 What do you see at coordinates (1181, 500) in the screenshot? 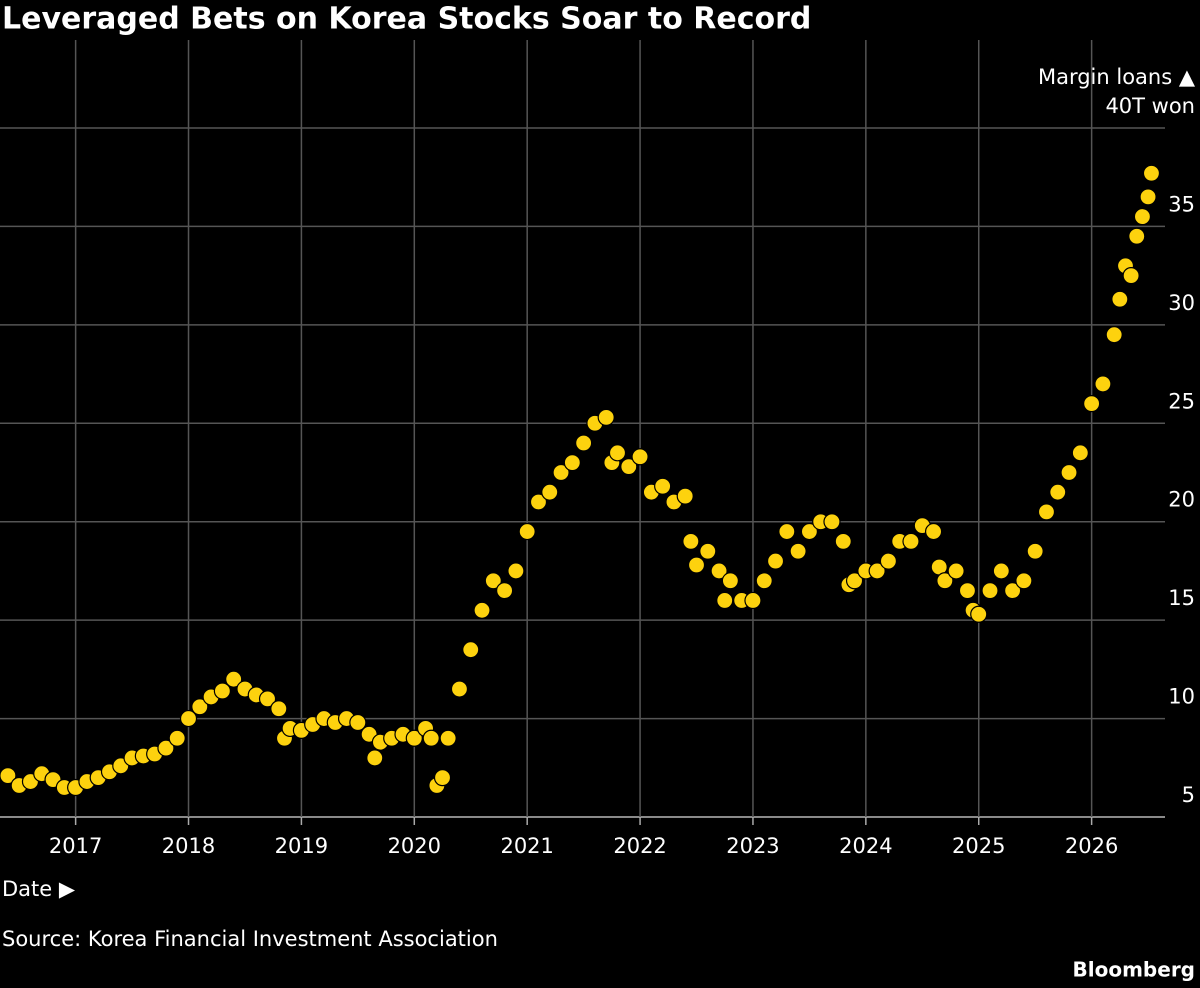
I see `y-tick-label: 20` at bounding box center [1181, 500].